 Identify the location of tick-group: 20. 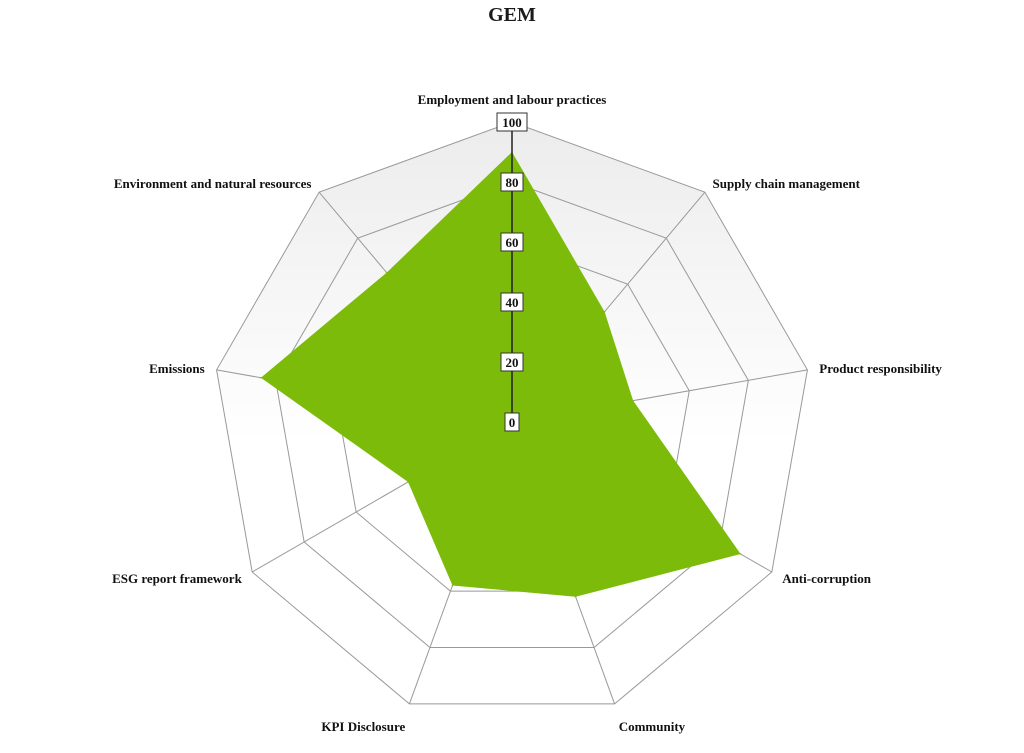
(512, 362).